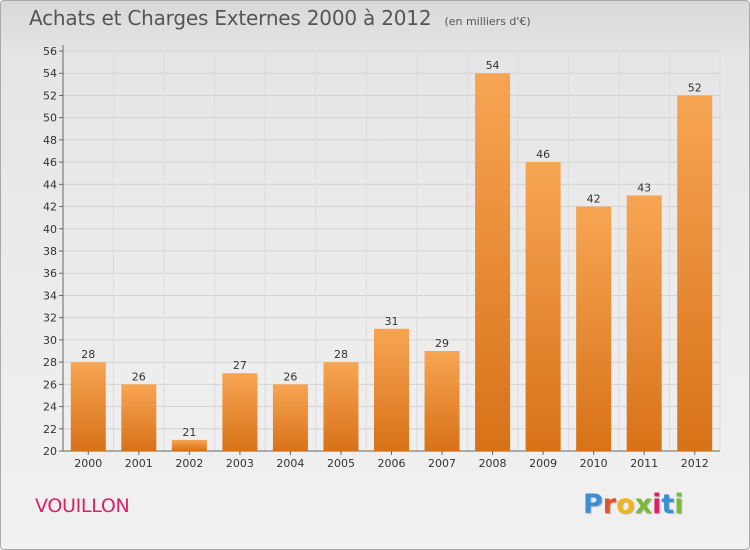 The image size is (750, 550). Describe the element at coordinates (230, 18) in the screenshot. I see `chart-title: Achats et Charges Externes 2000 à 2012` at that location.